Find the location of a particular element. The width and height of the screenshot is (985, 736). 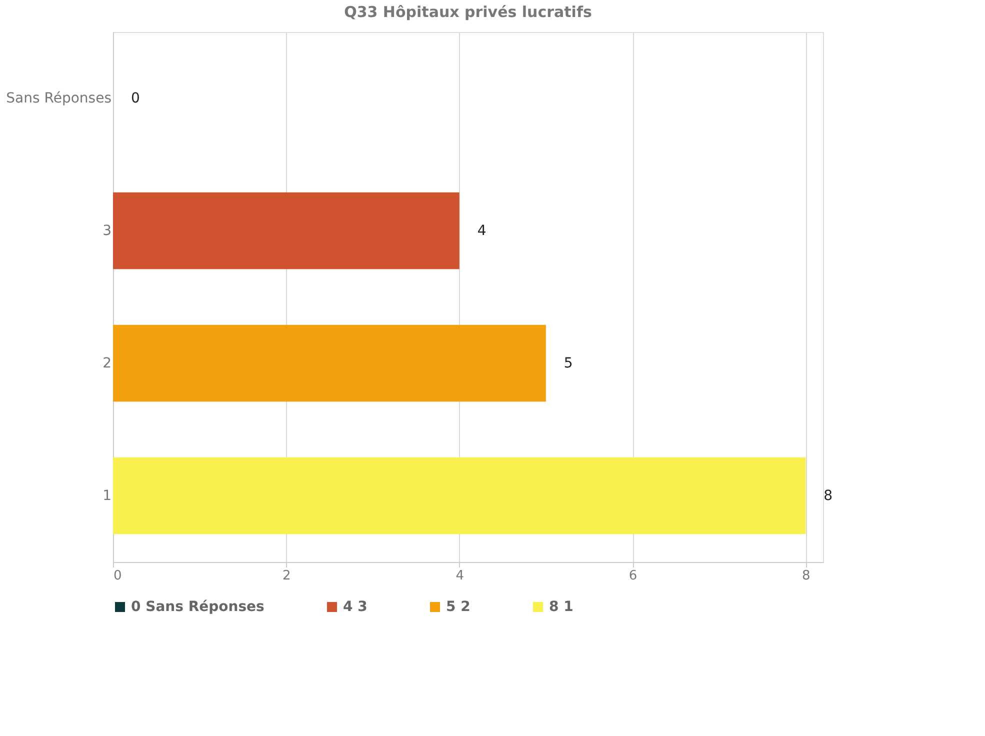

data-label: 0 is located at coordinates (135, 98).